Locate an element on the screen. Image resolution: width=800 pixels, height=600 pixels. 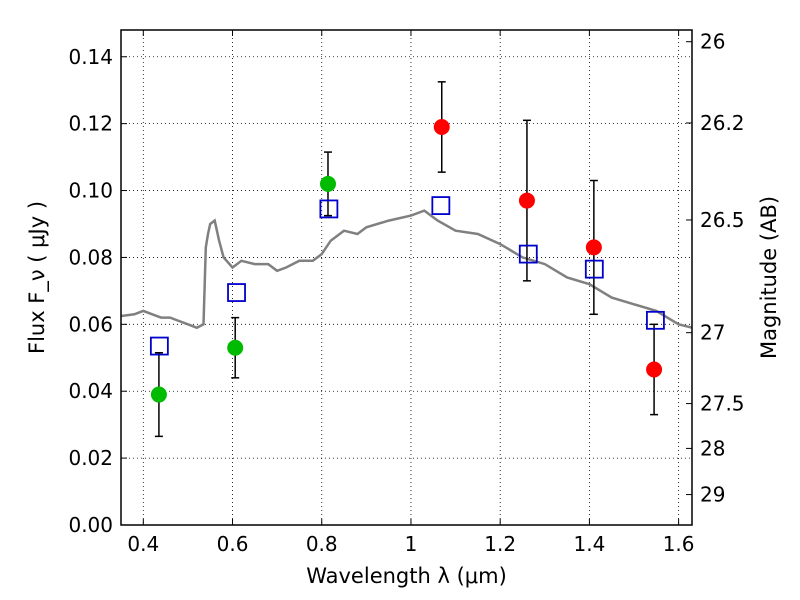
x-tick-label: 0.6 is located at coordinates (233, 544).